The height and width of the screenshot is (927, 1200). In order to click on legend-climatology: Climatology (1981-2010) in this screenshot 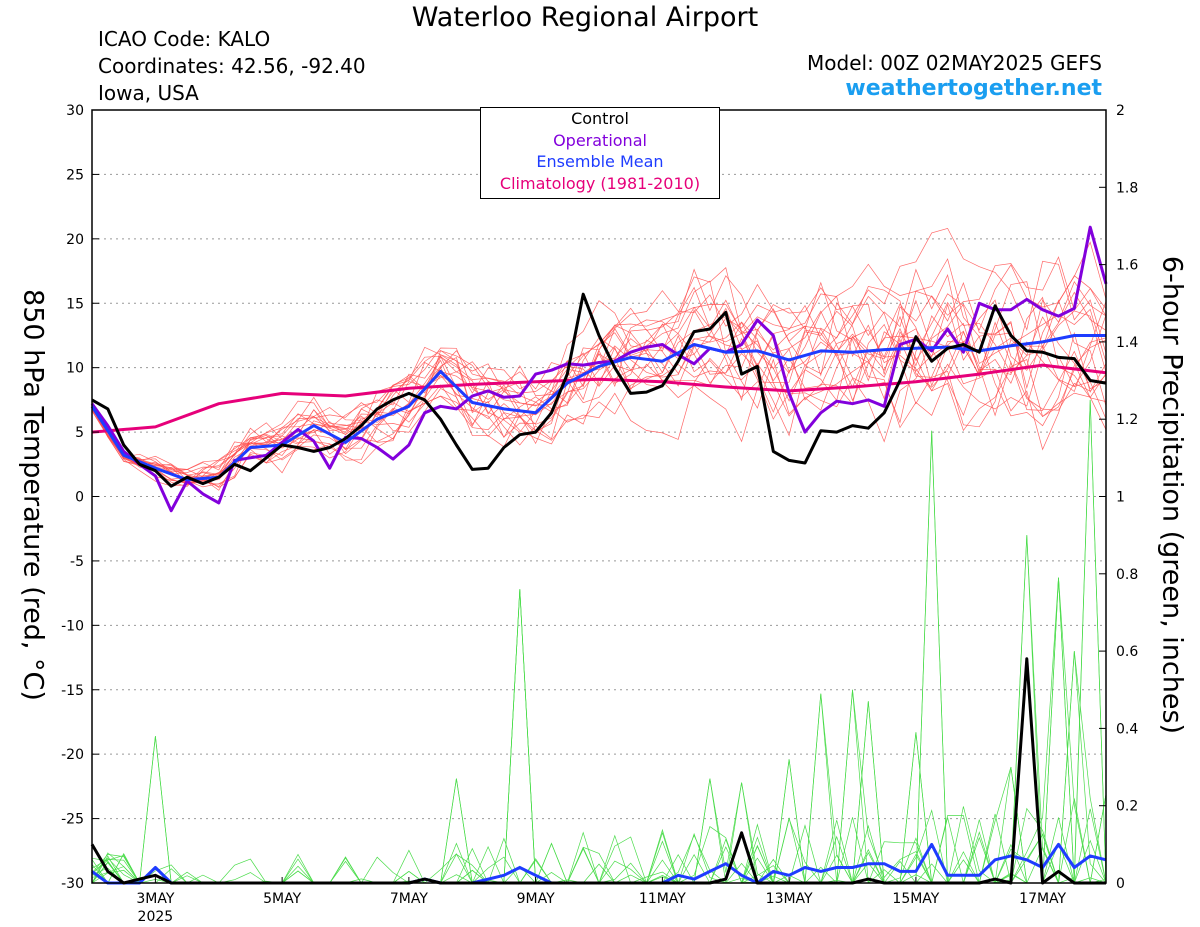, I will do `click(600, 183)`.